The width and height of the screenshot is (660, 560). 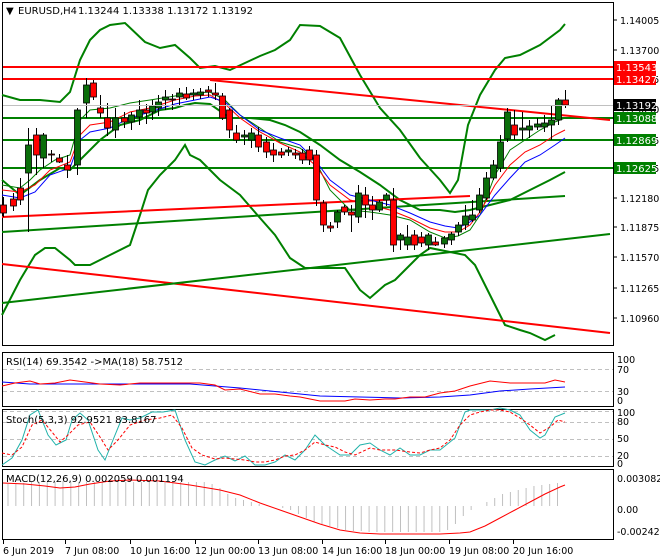 I want to click on rsi-axis-100: 100, so click(x=626, y=360).